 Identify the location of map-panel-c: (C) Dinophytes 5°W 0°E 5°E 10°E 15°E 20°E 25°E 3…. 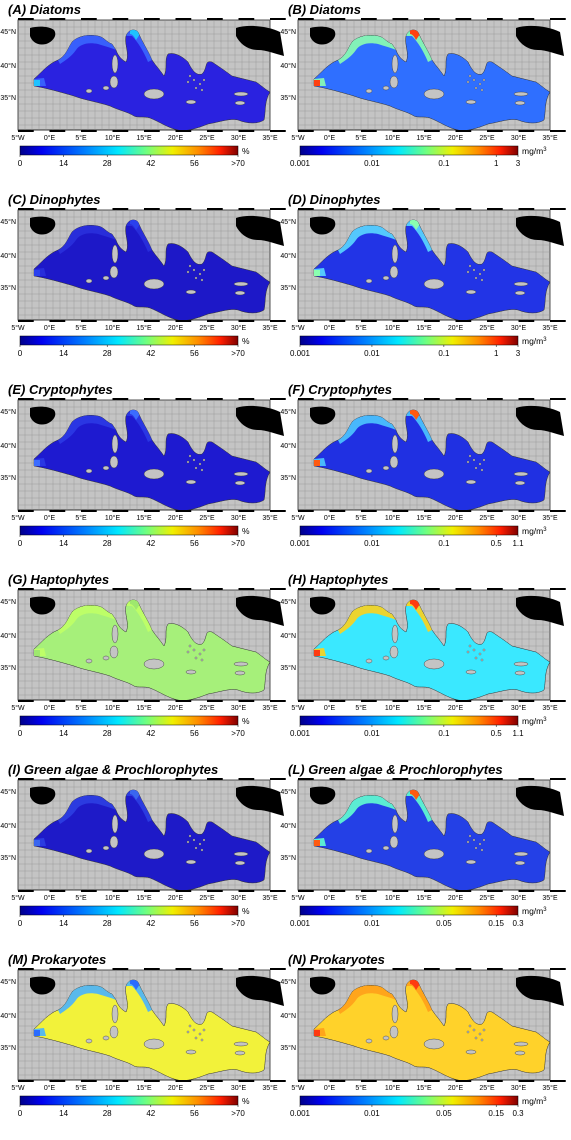
(143, 282).